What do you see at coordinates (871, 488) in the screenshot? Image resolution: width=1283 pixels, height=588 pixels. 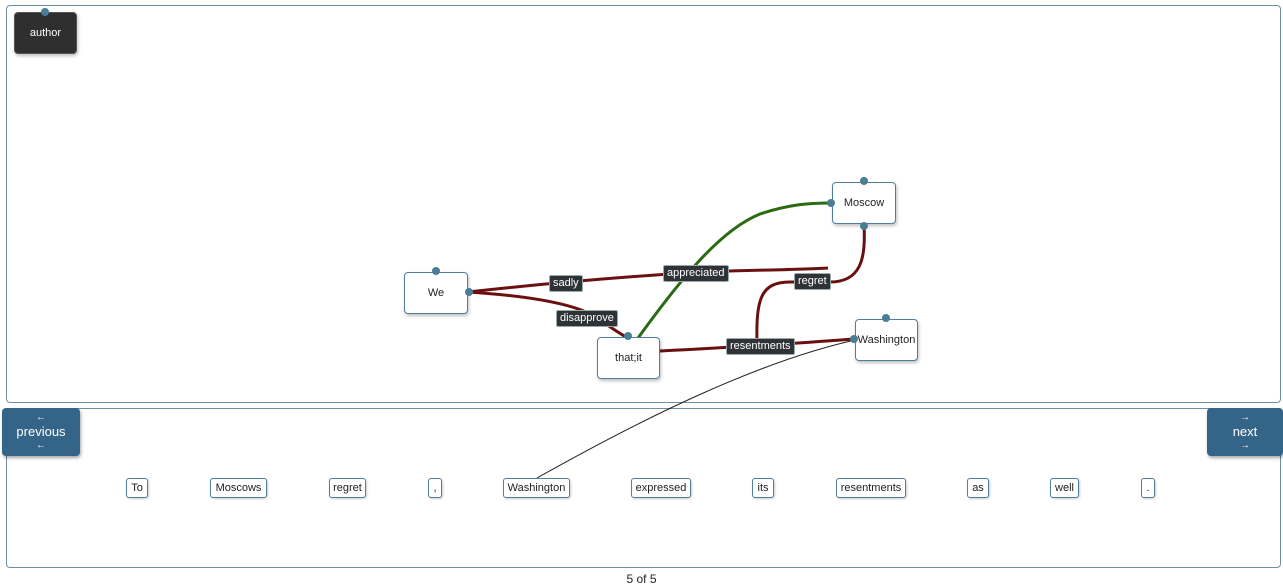 I see `token-resentments: resentments` at bounding box center [871, 488].